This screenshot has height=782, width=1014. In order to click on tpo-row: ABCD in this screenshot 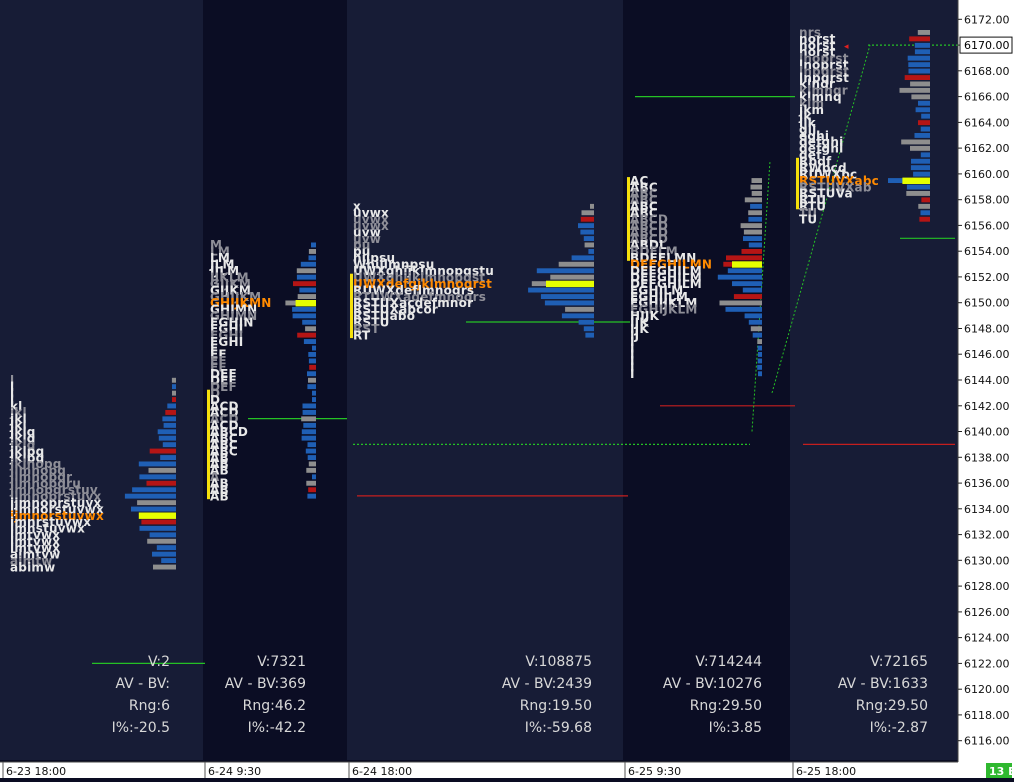, I will do `click(649, 220)`.